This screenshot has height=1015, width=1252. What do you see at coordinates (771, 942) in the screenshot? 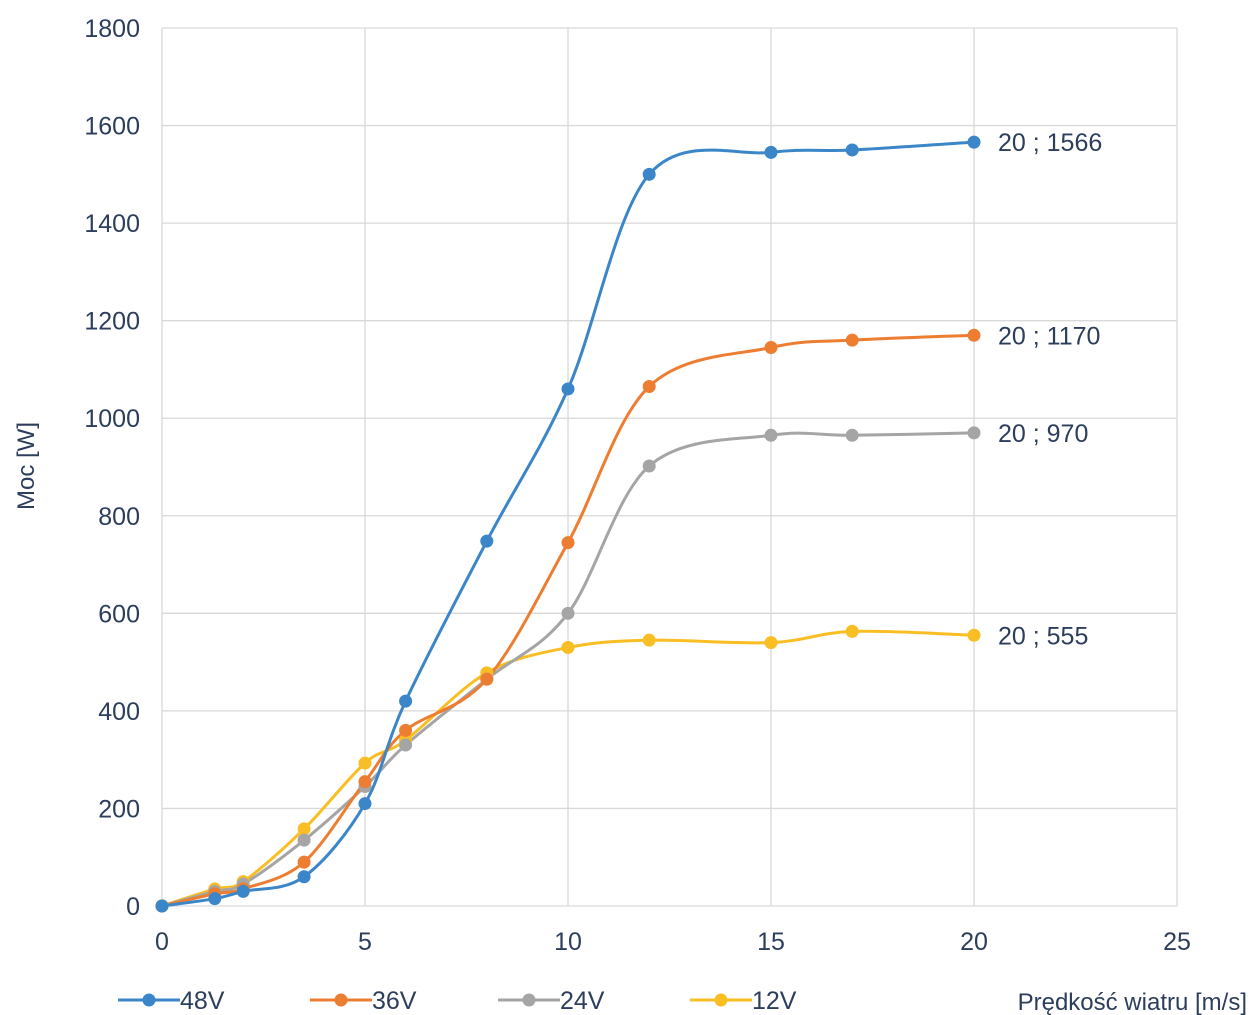
I see `x-tick-label: 15` at bounding box center [771, 942].